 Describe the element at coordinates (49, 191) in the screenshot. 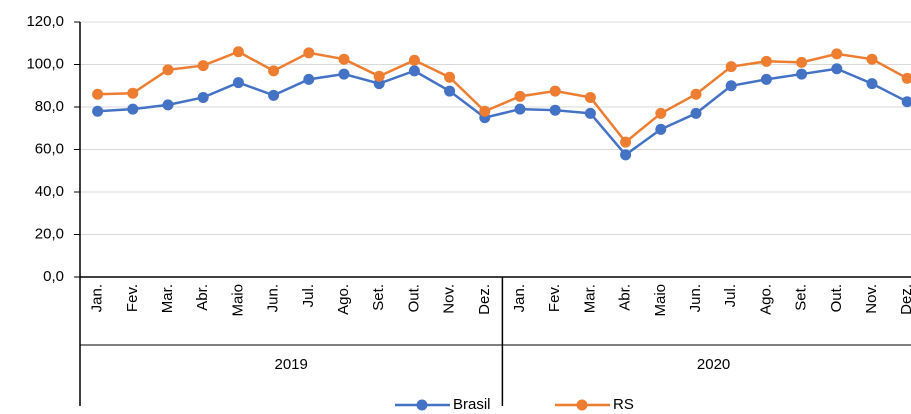

I see `y-tick-label: 40,0` at that location.